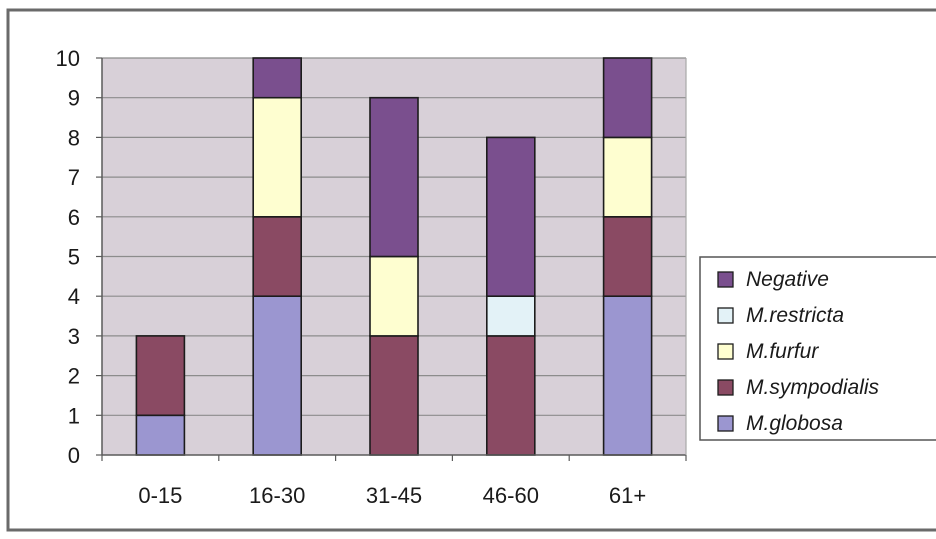  What do you see at coordinates (74, 376) in the screenshot?
I see `y-tick-label: 2` at bounding box center [74, 376].